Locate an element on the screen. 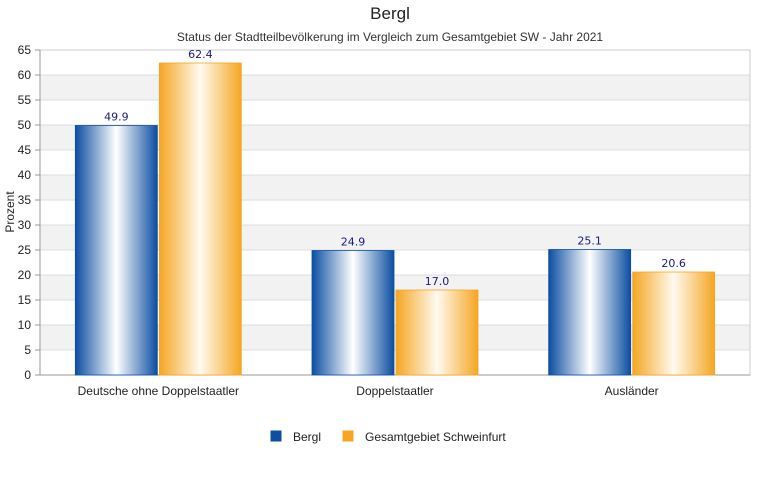 The height and width of the screenshot is (500, 780). data-label: 20.6 is located at coordinates (673, 263).